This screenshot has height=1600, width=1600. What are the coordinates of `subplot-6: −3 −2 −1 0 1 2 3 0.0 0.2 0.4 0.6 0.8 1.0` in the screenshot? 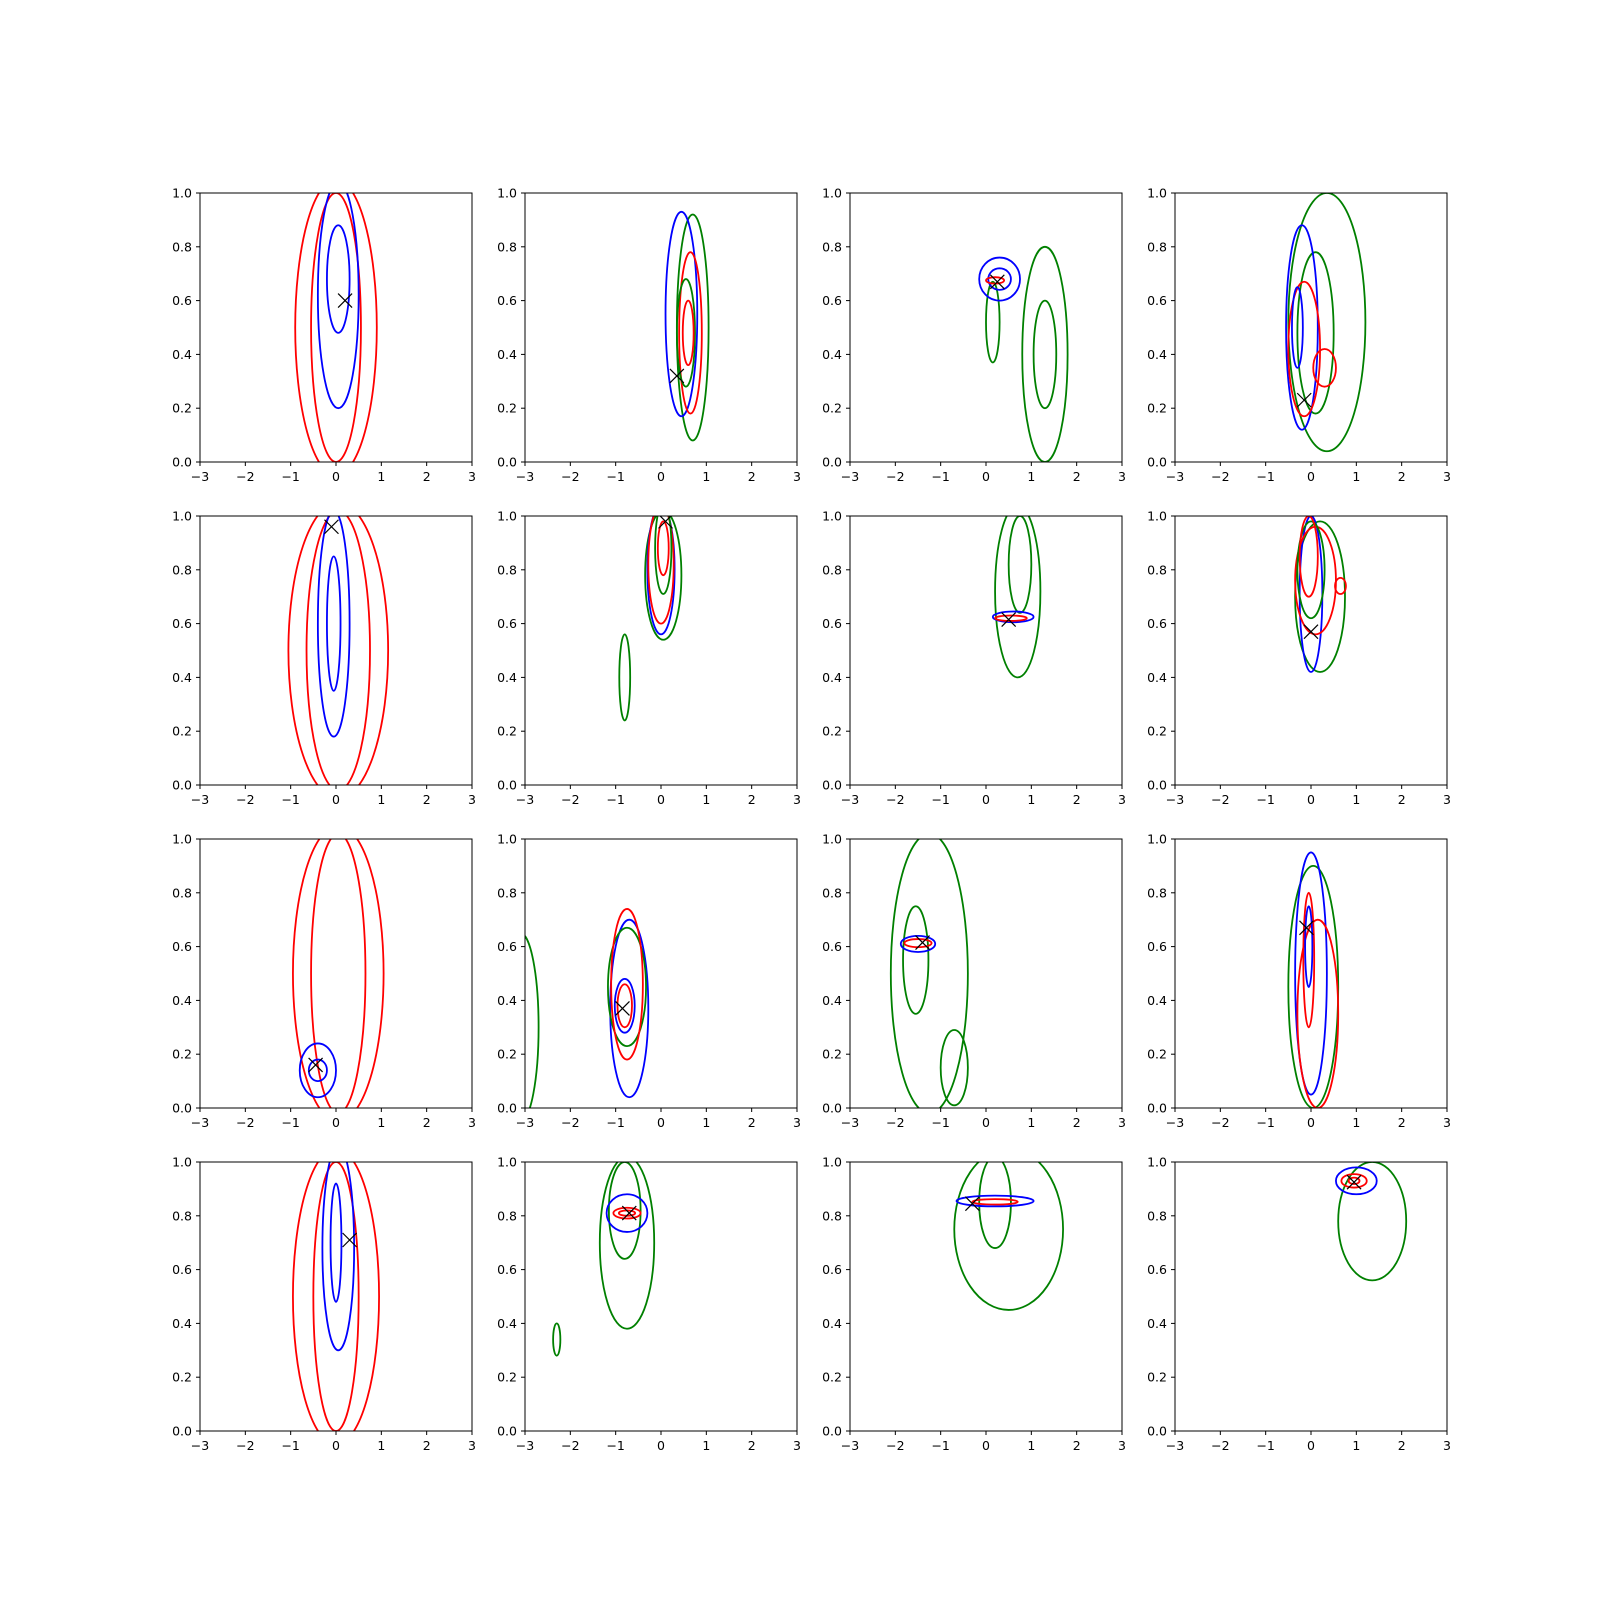 It's located at (649, 658).